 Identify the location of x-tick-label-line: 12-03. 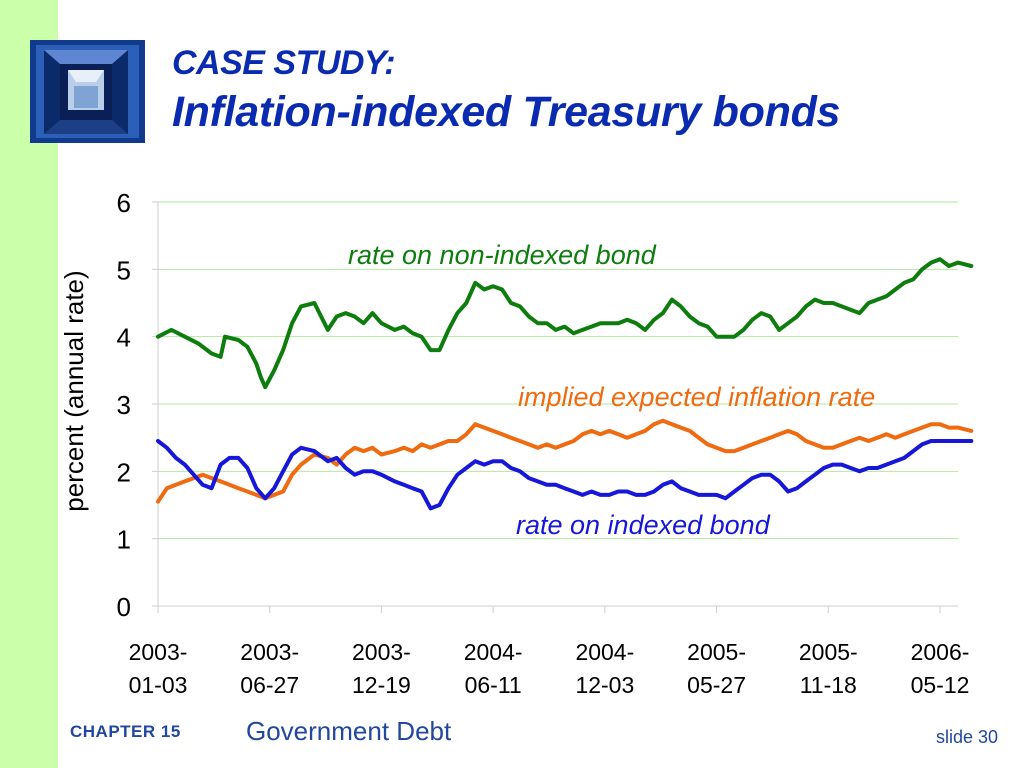
(604, 685).